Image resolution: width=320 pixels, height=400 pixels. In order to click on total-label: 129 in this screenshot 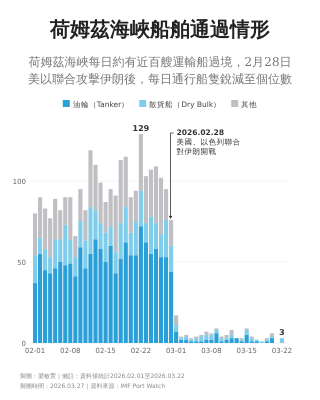, I will do `click(141, 129)`.